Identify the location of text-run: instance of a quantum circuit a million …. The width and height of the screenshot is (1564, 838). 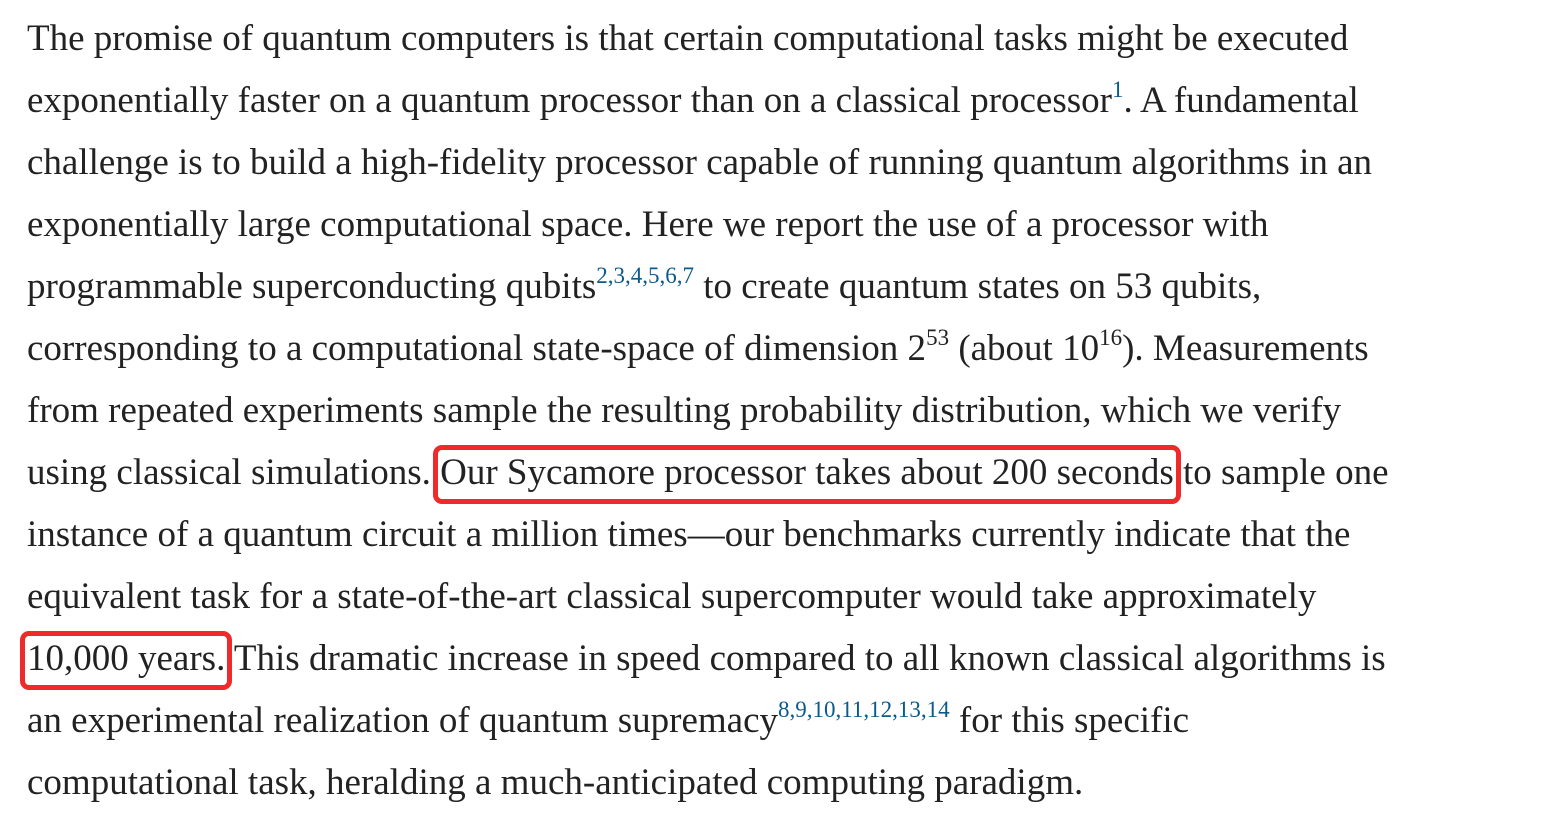
(689, 534).